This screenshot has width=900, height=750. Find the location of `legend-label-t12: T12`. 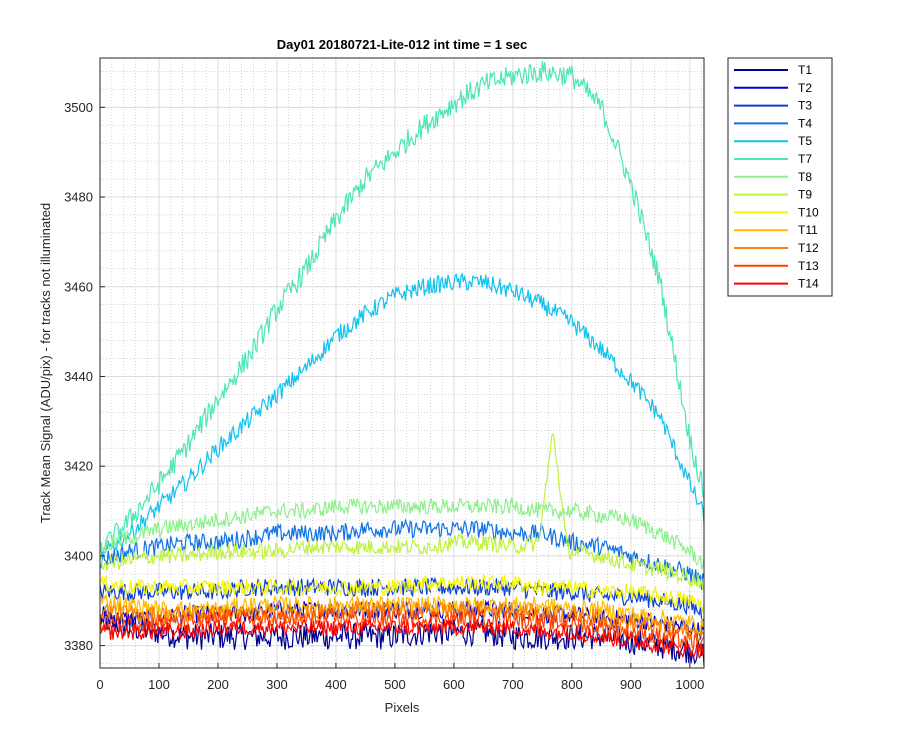

legend-label-t12: T12 is located at coordinates (808, 248).